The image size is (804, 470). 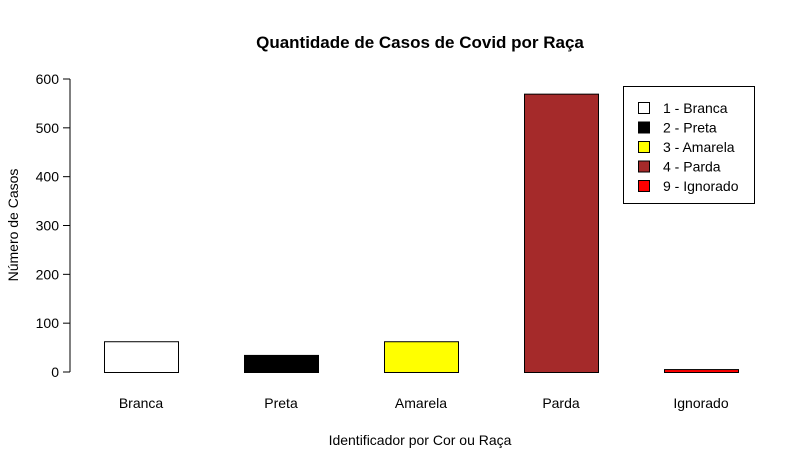 What do you see at coordinates (420, 42) in the screenshot?
I see `chart-title: Quantidade de Casos de Covid por Raça` at bounding box center [420, 42].